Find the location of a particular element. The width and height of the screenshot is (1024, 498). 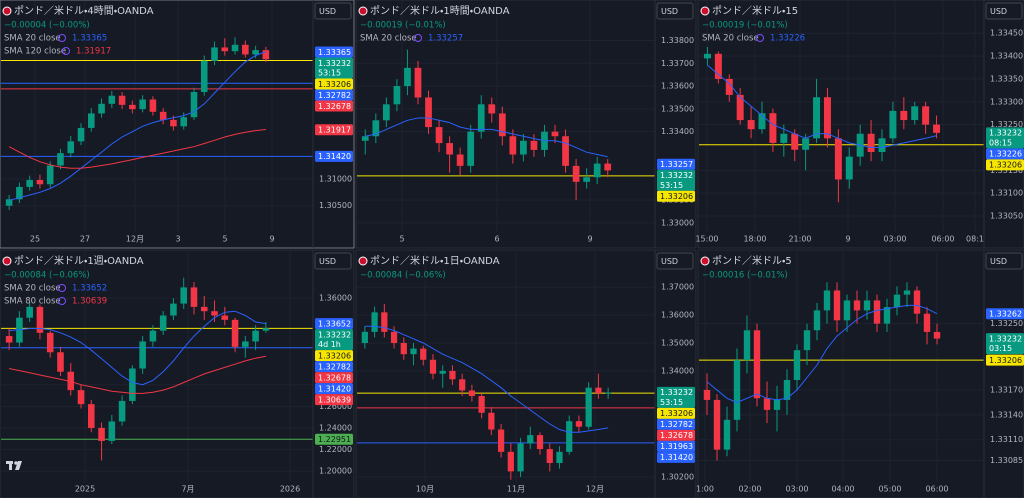

y-tick-label: 1.34000 is located at coordinates (677, 370).